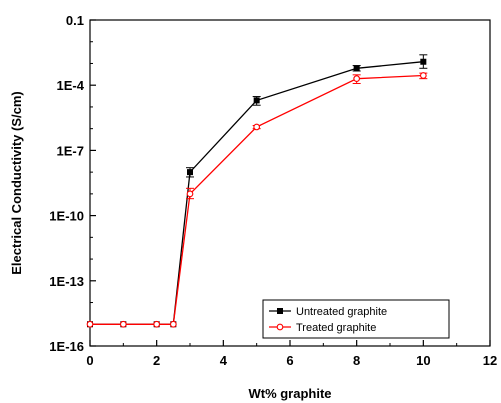 The image size is (501, 403). What do you see at coordinates (224, 360) in the screenshot?
I see `x-tick-label: 4` at bounding box center [224, 360].